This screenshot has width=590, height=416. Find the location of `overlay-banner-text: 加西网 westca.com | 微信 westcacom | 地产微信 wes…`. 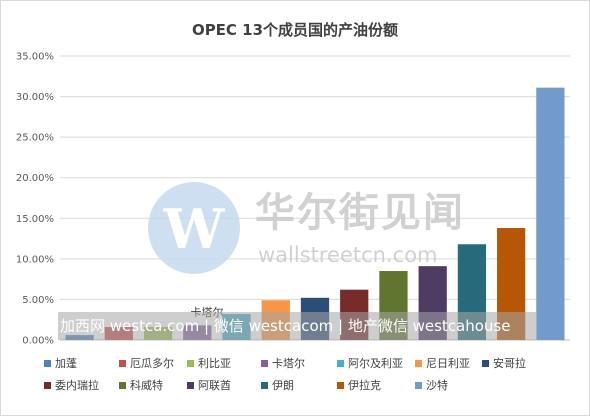

overlay-banner-text: 加西网 westca.com | 微信 westcacom | 地产微信 wes… is located at coordinates (285, 326).